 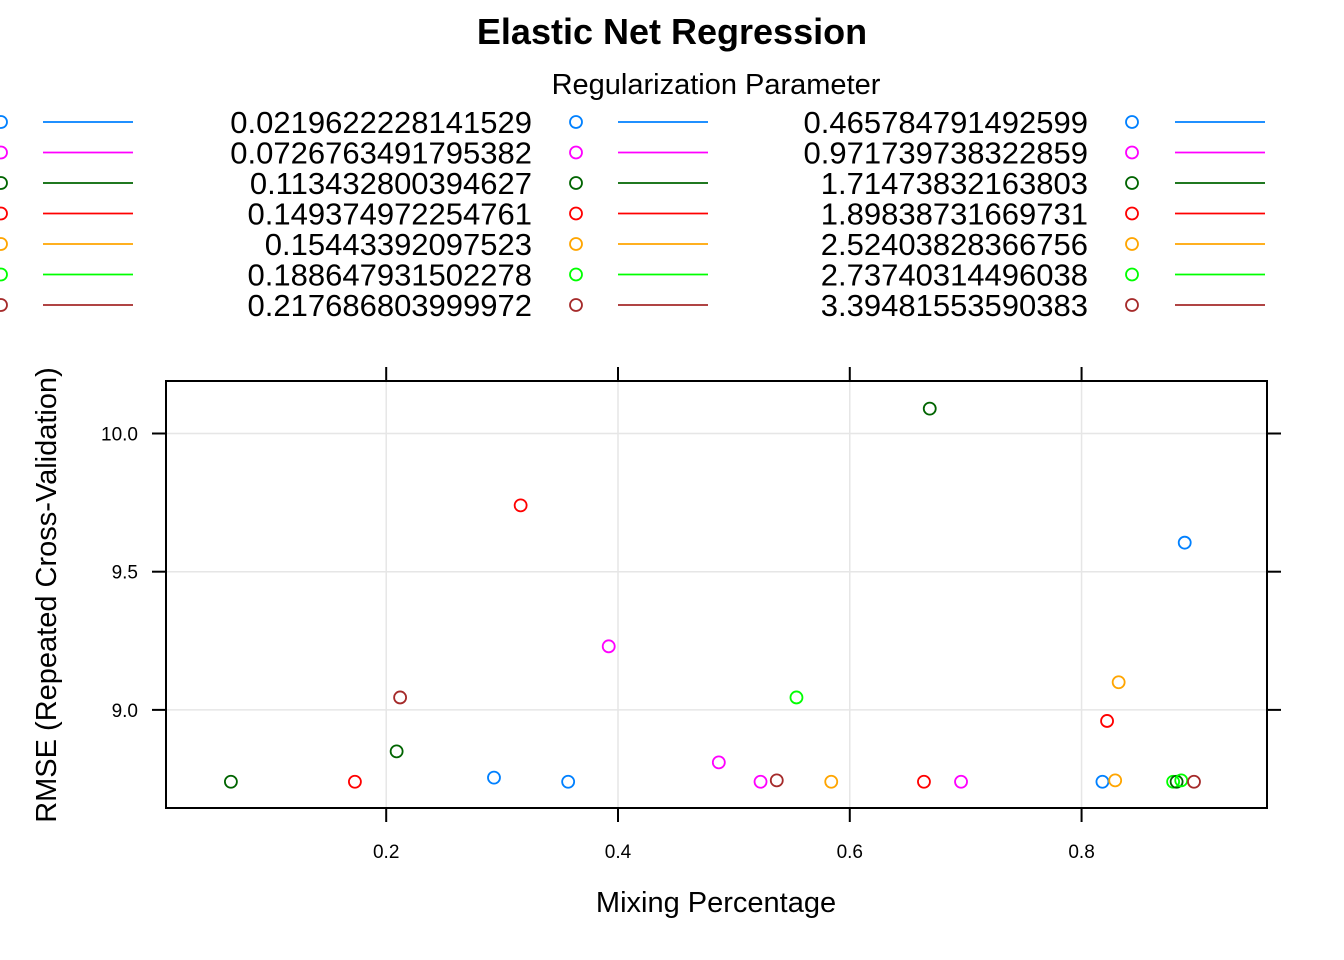 What do you see at coordinates (716, 903) in the screenshot?
I see `x-axis-label: Mixing Percentage` at bounding box center [716, 903].